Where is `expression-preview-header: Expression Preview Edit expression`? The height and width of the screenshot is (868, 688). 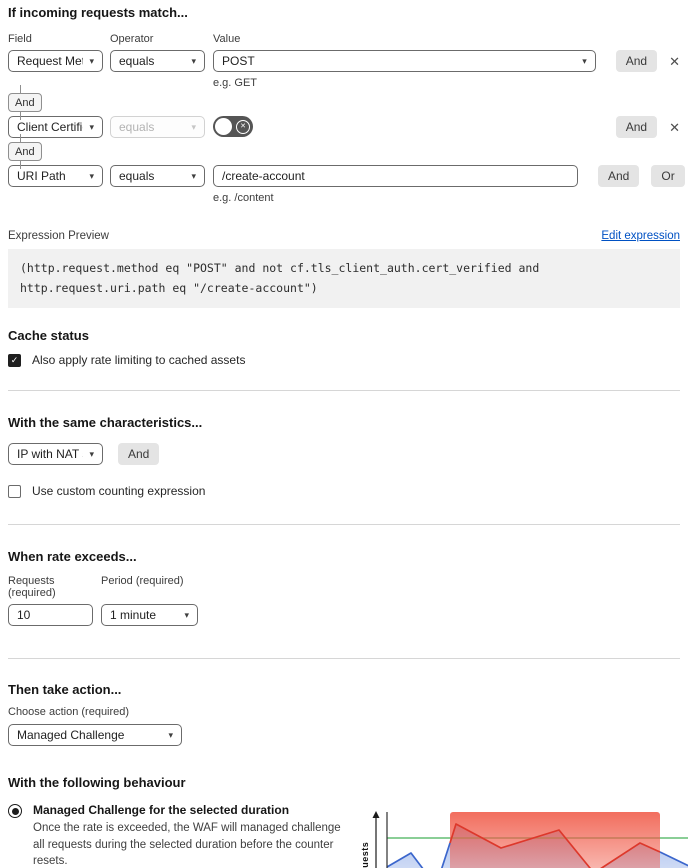
expression-preview-header: Expression Preview Edit expression is located at coordinates (344, 236).